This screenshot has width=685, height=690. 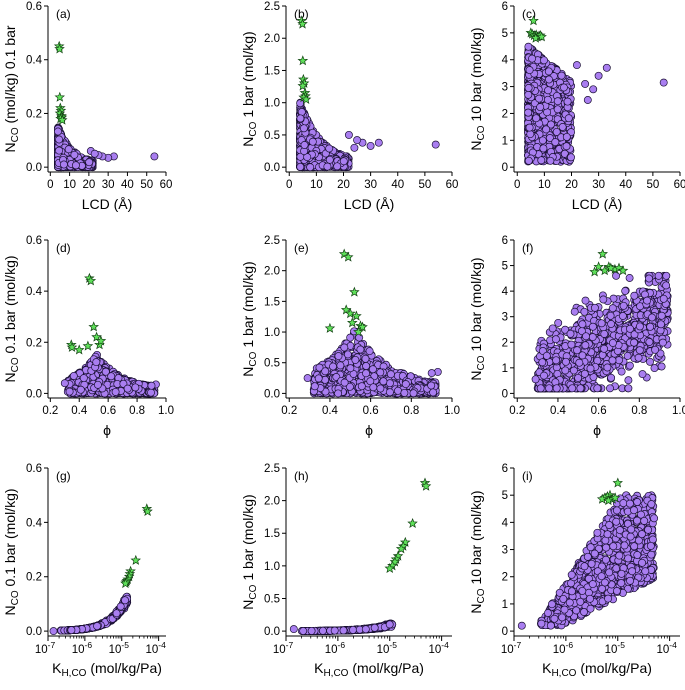 What do you see at coordinates (597, 204) in the screenshot?
I see `x-axis-label: LCD (Å)` at bounding box center [597, 204].